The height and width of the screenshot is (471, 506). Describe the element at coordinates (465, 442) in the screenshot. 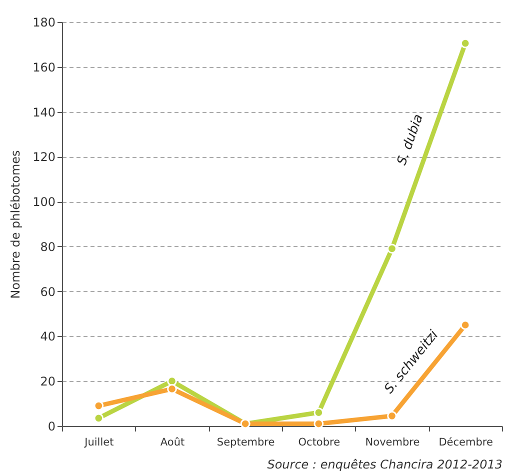

I see `x-tick-label: Décembre` at that location.